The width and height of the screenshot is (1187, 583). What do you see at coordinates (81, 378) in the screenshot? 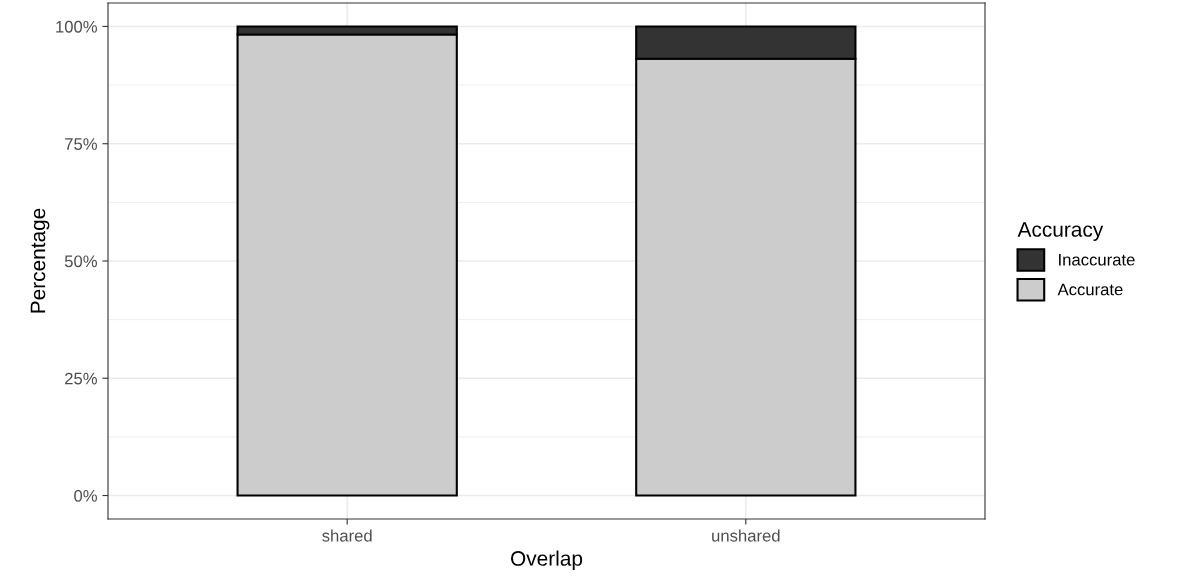
I see `y-tick-label: 25%` at bounding box center [81, 378].